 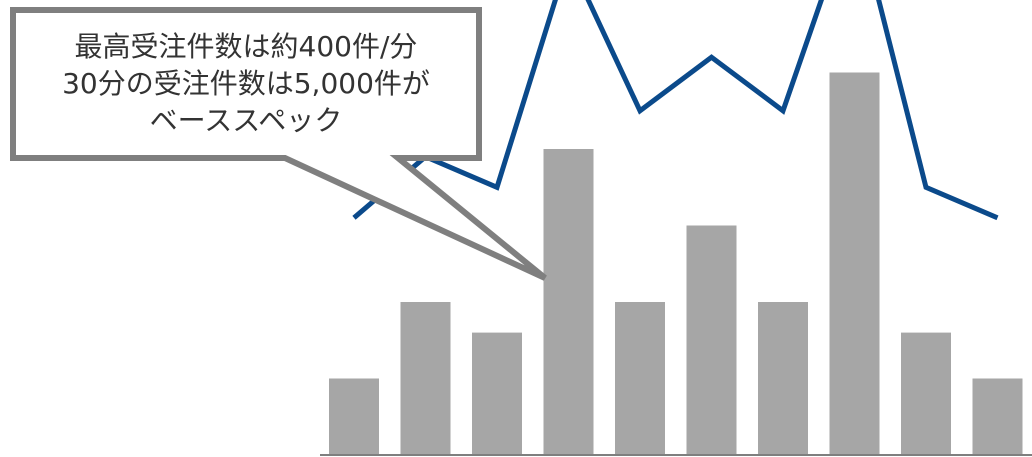 I want to click on callout-line-3: ベーススペック, so click(x=246, y=120).